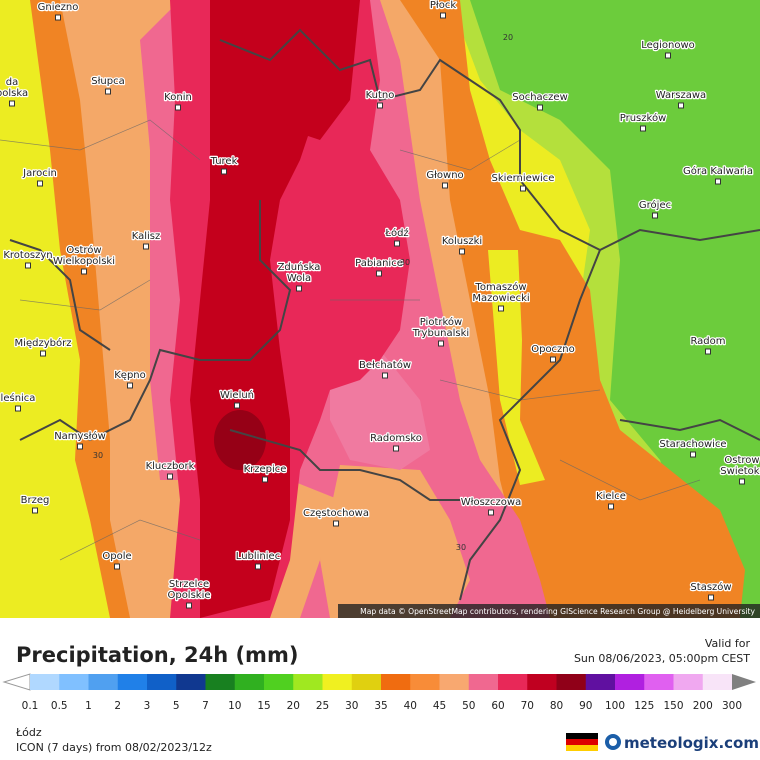 Image resolution: width=760 pixels, height=760 pixels. Describe the element at coordinates (379, 267) in the screenshot. I see `city: Pabianice` at that location.